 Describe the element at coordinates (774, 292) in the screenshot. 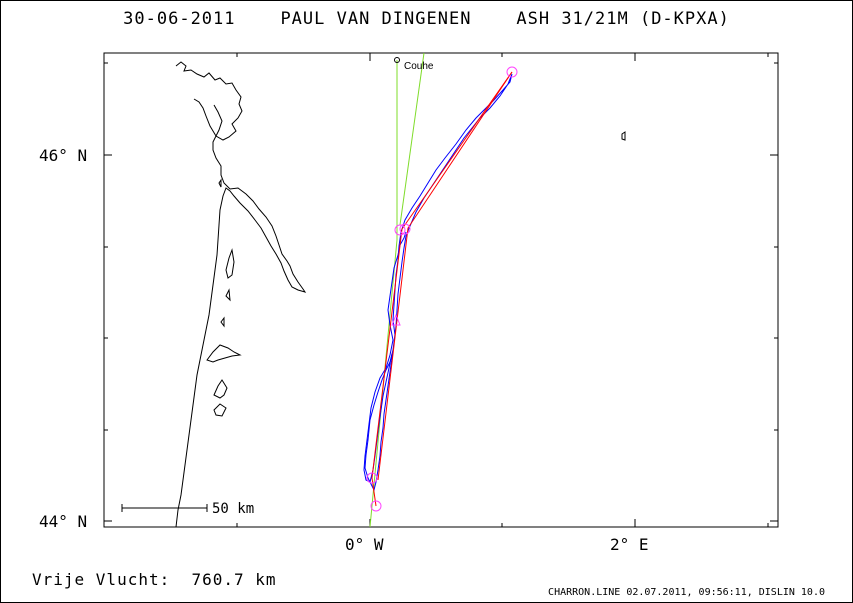

I see `right-ticks` at that location.